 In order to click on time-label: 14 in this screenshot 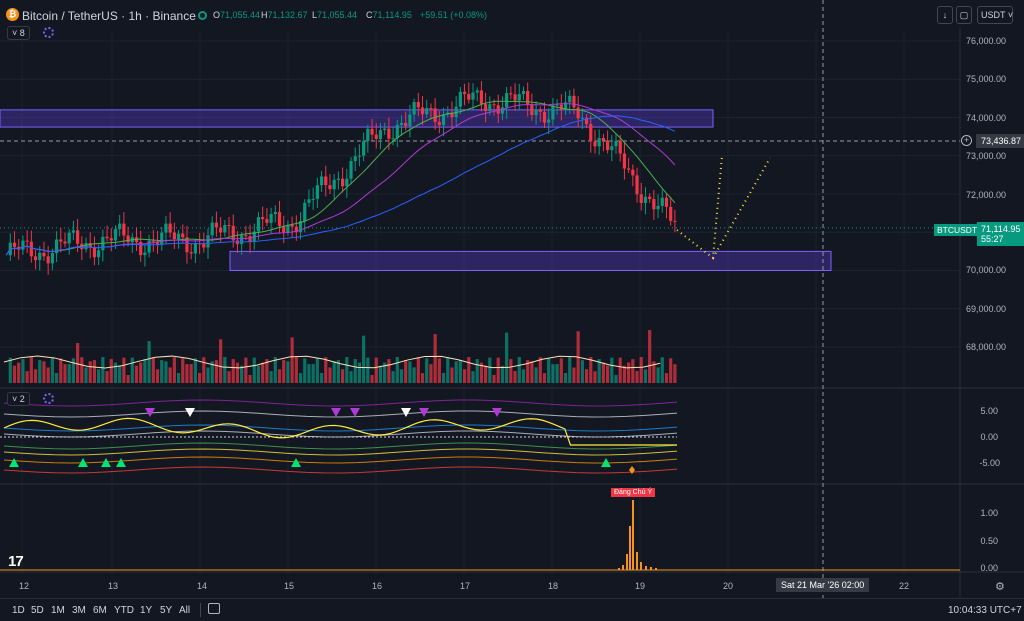, I will do `click(202, 586)`.